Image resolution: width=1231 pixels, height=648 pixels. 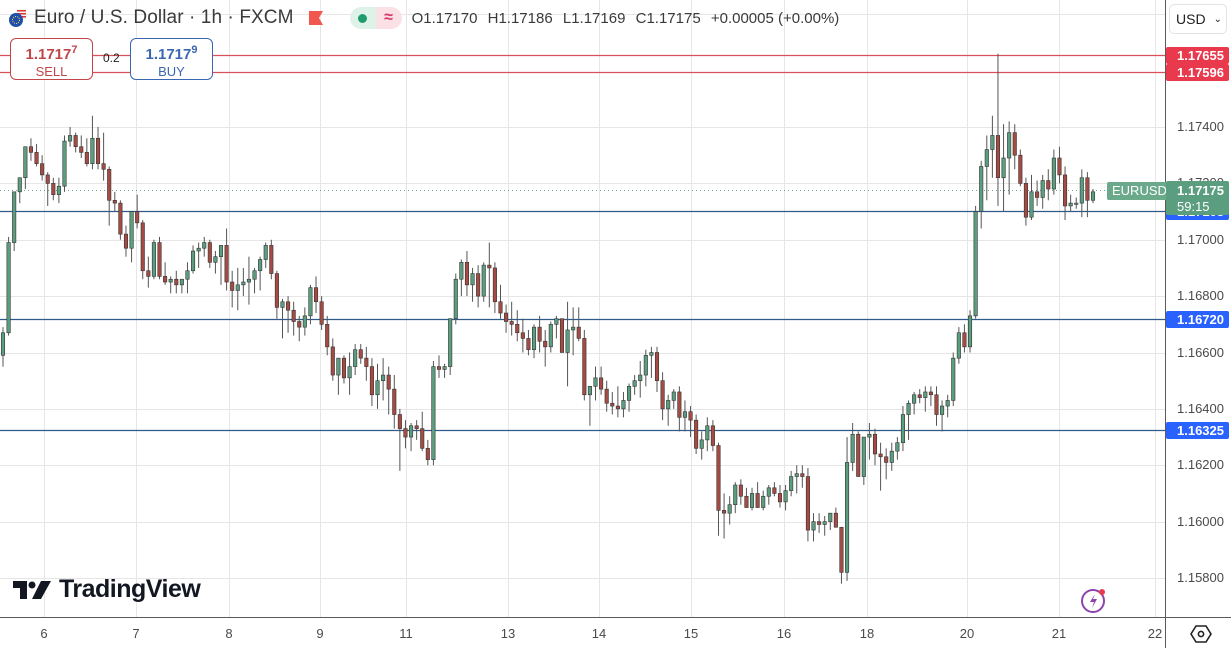 I want to click on resistance-level-tag: 1.17596, so click(x=1197, y=72).